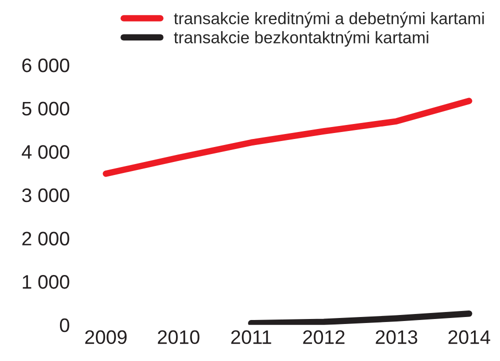 The width and height of the screenshot is (500, 361). What do you see at coordinates (251, 337) in the screenshot?
I see `x-tick-label: 2011` at bounding box center [251, 337].